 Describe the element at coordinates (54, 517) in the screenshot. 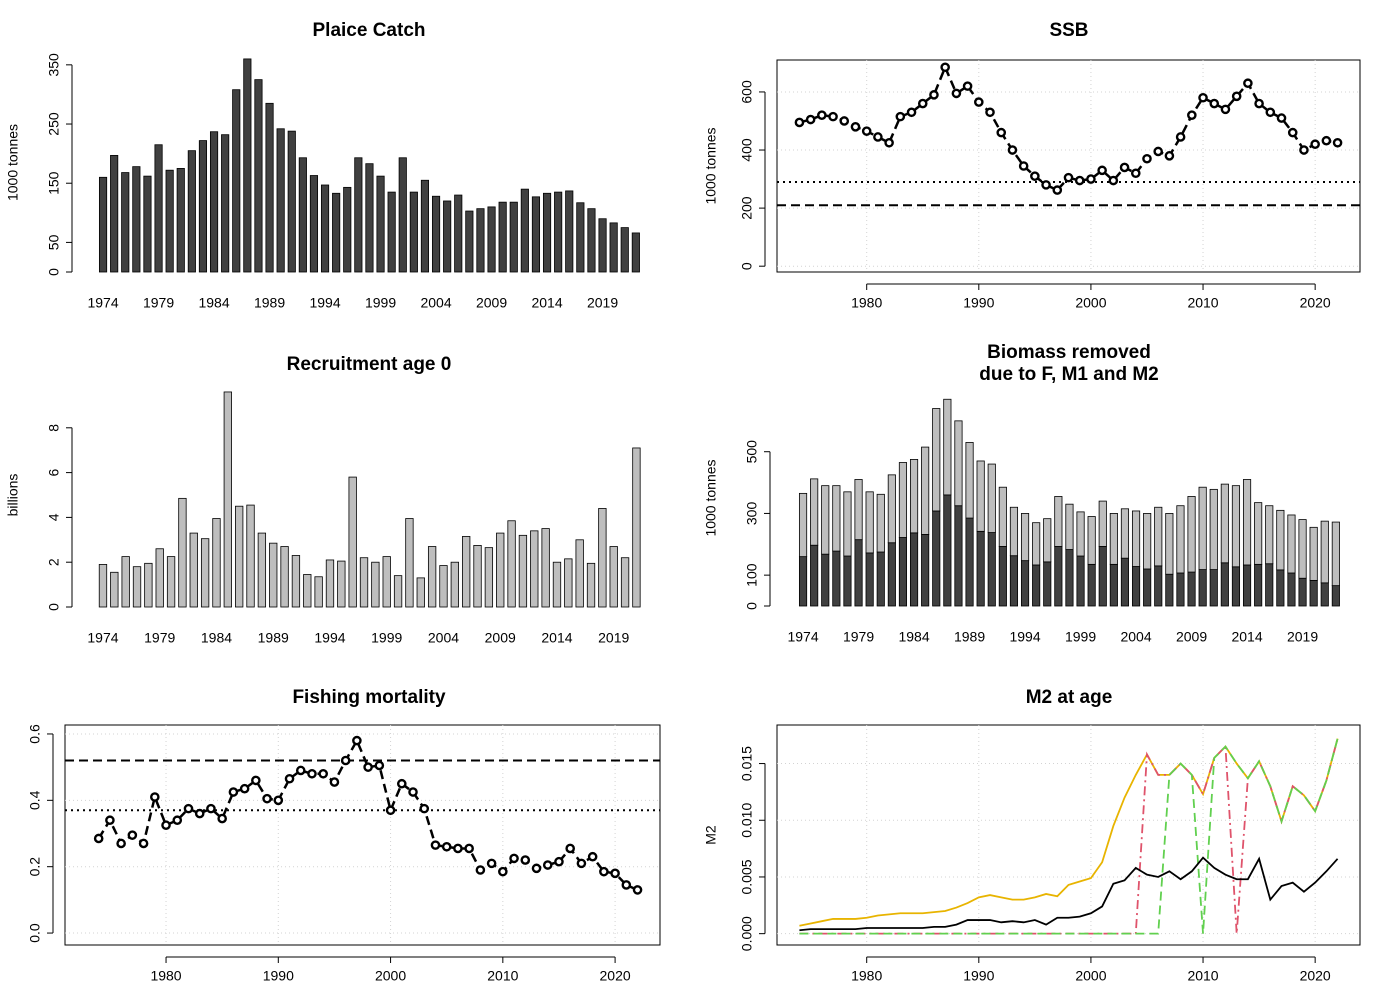

I see `y-tick-label: 4` at that location.